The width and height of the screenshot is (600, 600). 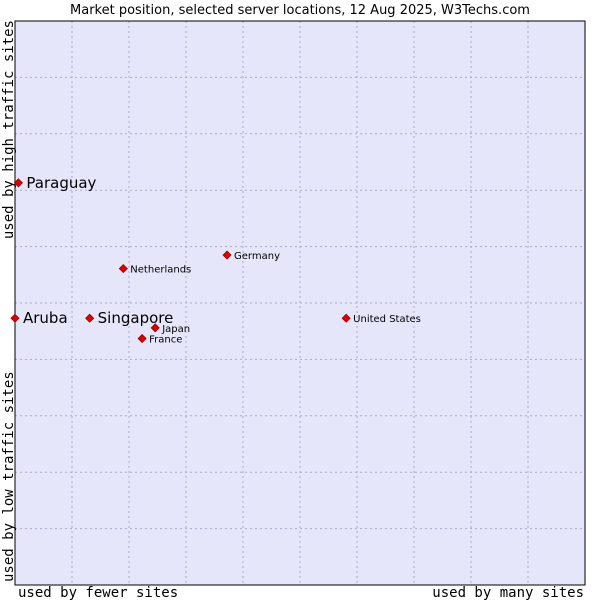 What do you see at coordinates (160, 270) in the screenshot?
I see `data-label-netherlands: Netherlands` at bounding box center [160, 270].